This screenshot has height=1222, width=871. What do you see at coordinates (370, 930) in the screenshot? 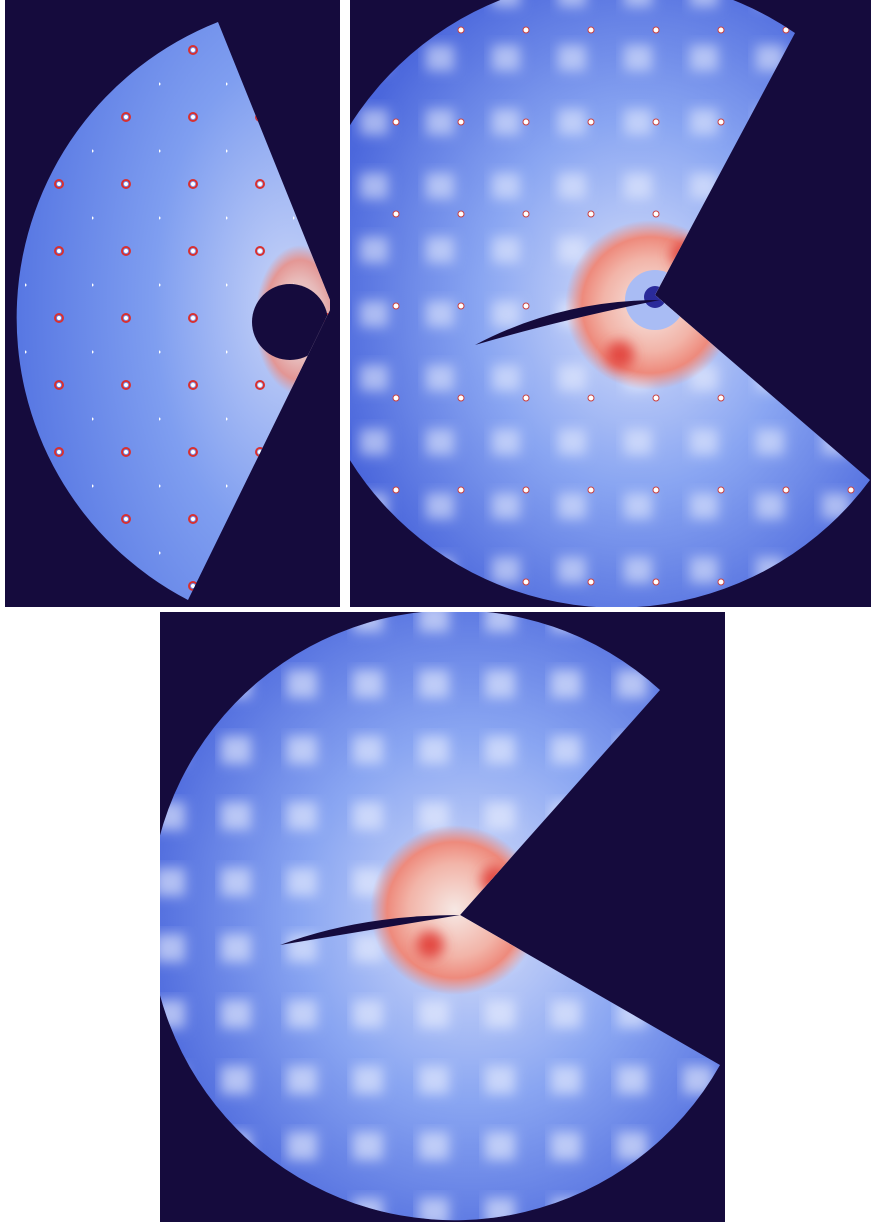
I see `shadow-lens` at bounding box center [370, 930].